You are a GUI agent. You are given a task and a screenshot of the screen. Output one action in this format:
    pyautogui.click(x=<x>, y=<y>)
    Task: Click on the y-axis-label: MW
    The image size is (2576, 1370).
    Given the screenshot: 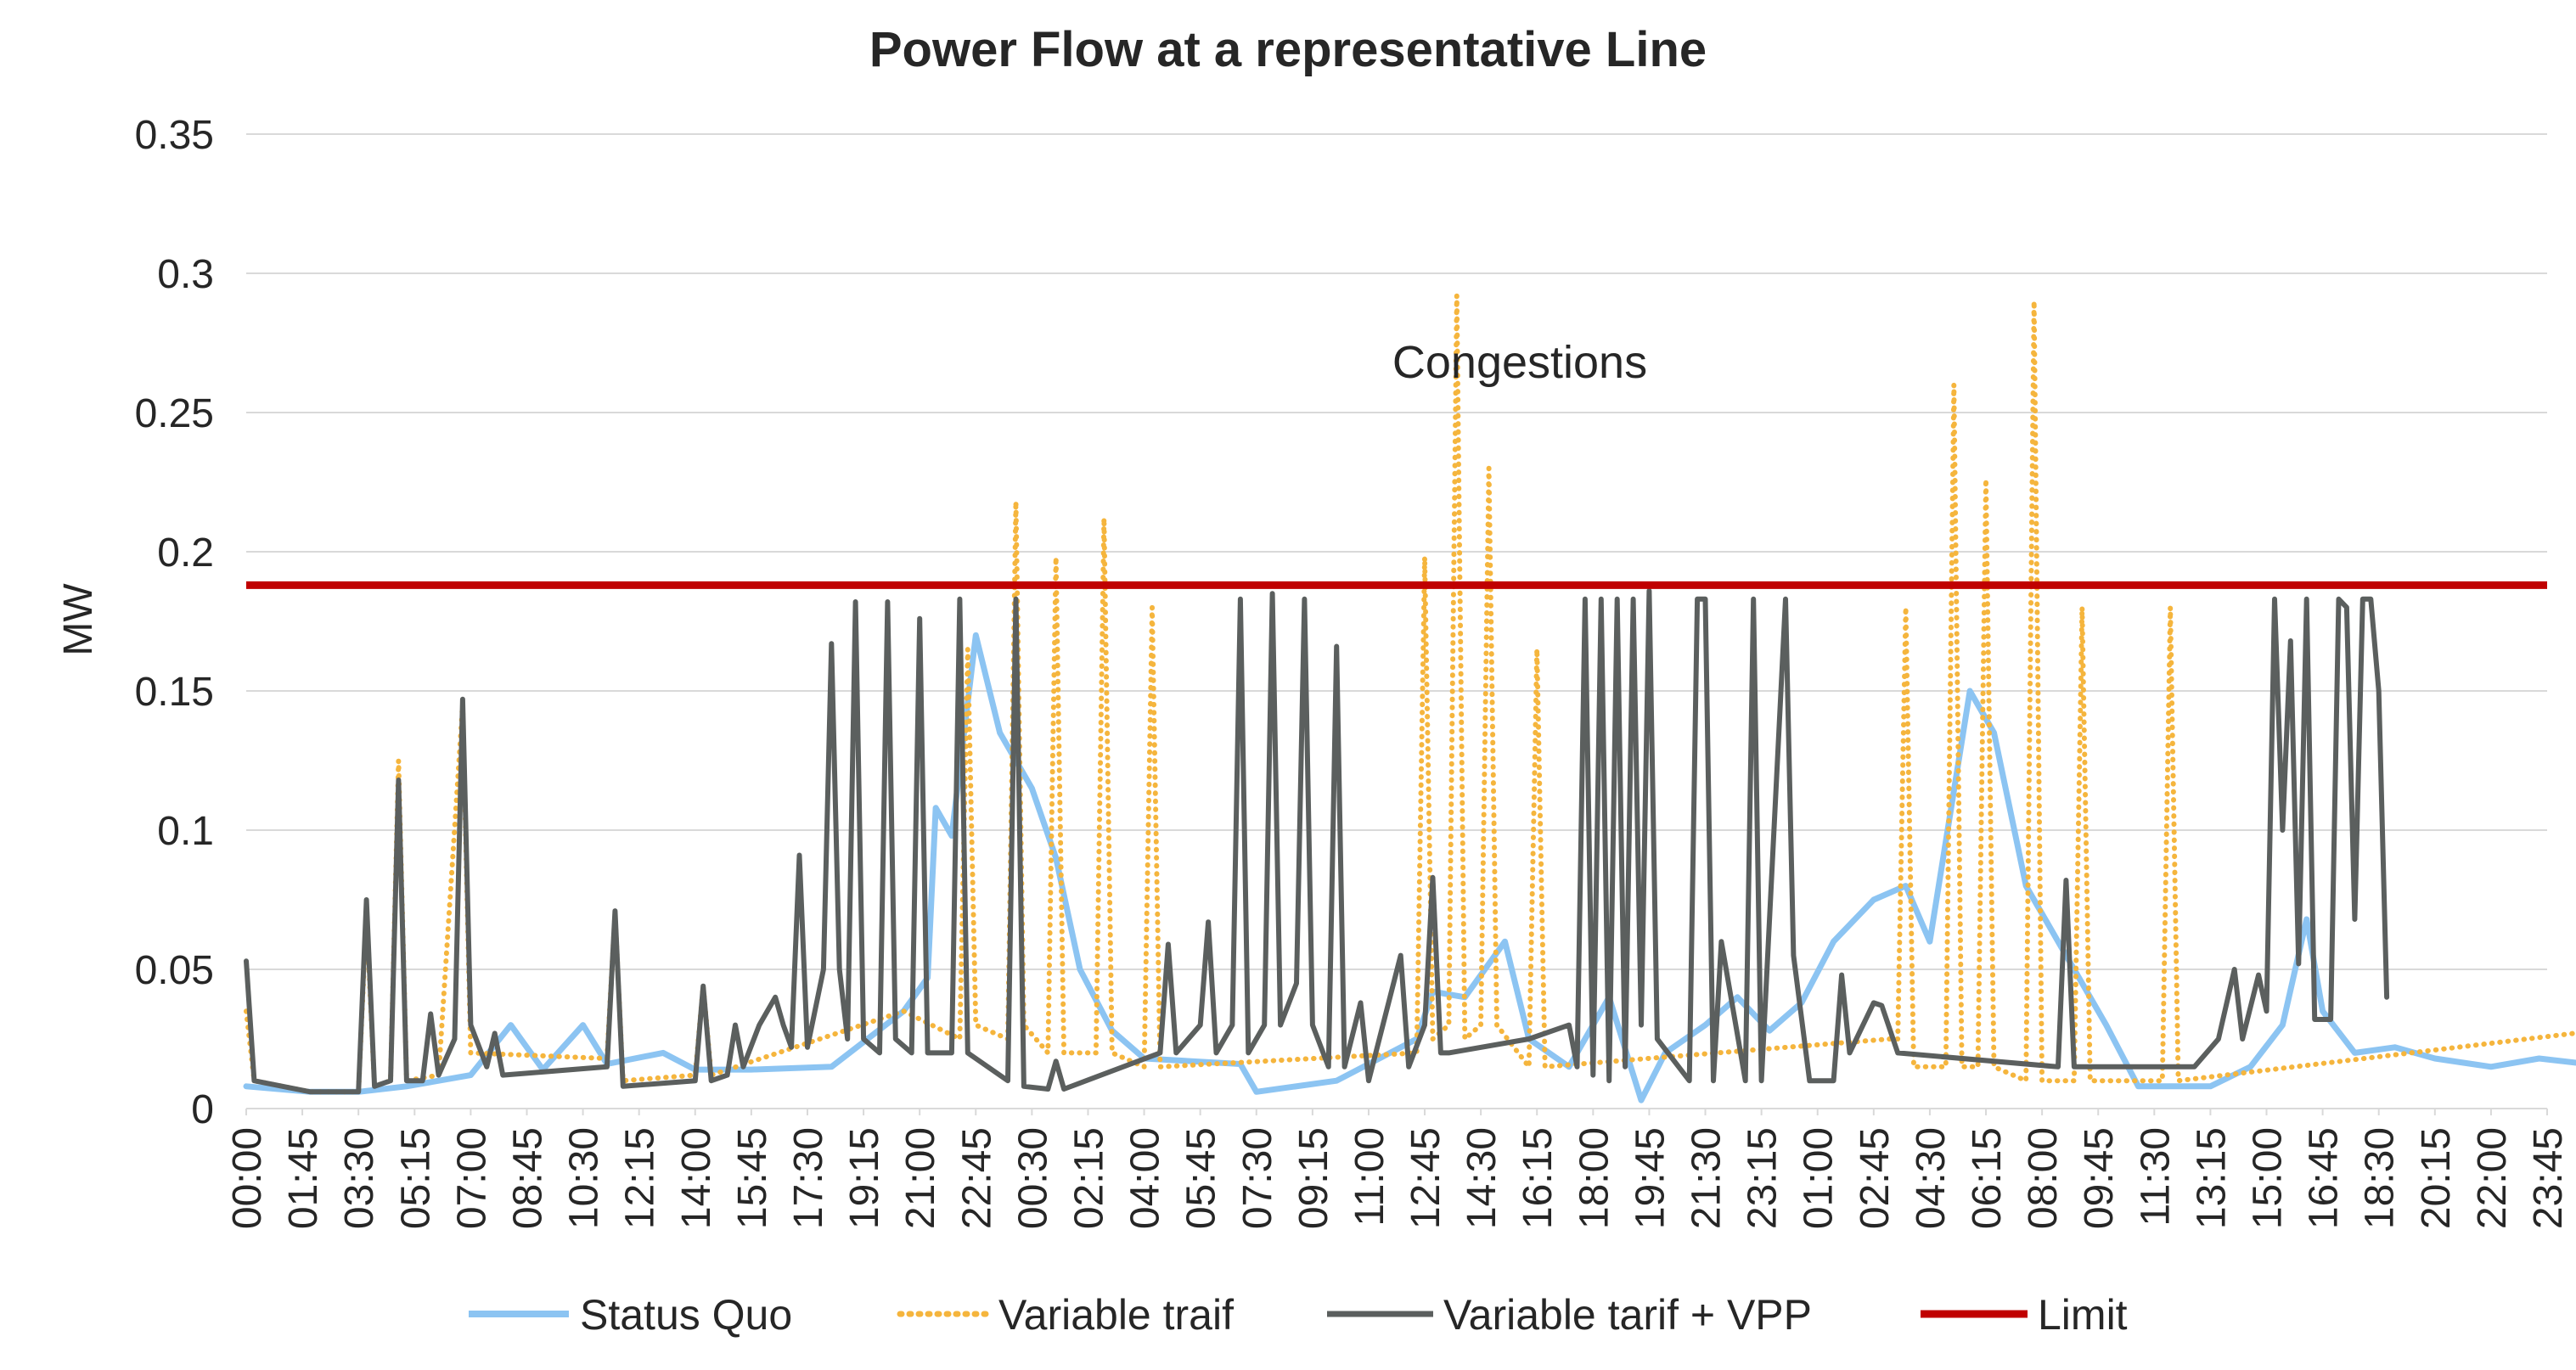 What is the action you would take?
    pyautogui.click(x=78, y=619)
    